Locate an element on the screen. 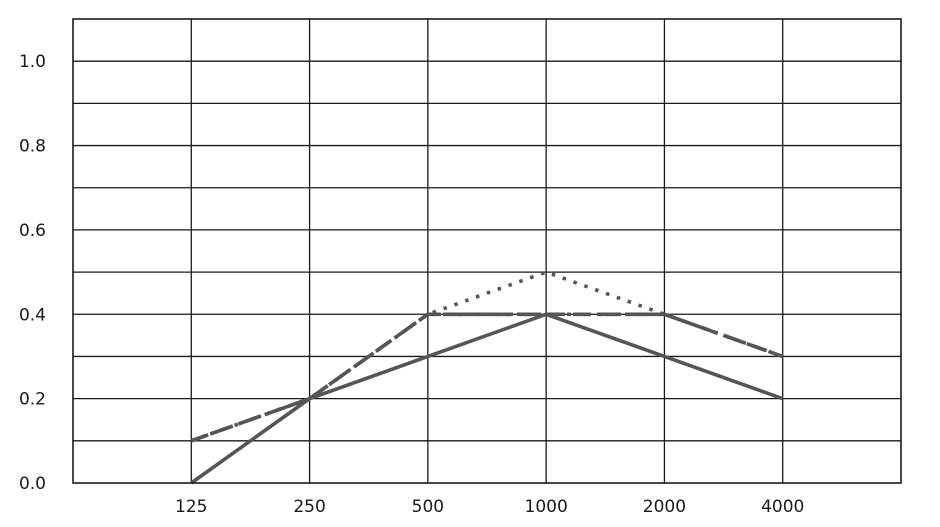 This screenshot has width=940, height=527. y-axis-ticks: 0.0 0.2 0.4 0.6 0.8 1.0 is located at coordinates (32, 273).